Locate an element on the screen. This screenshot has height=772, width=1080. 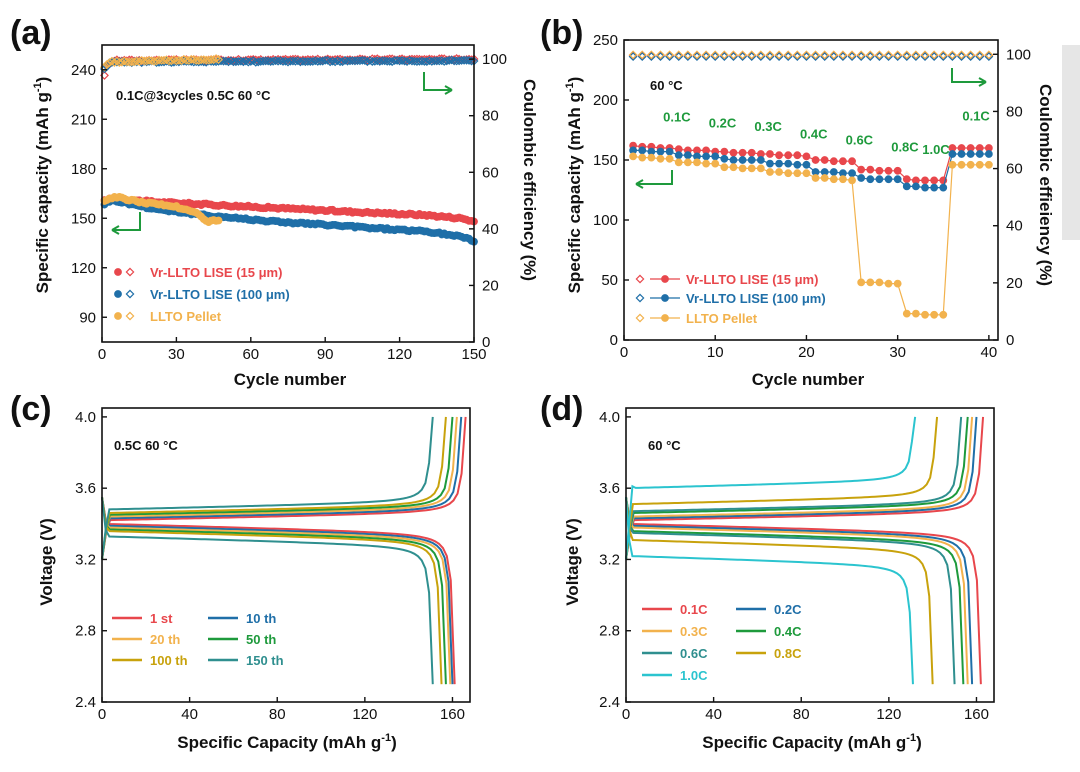
d-discharge-curve is located at coordinates (803, 590).